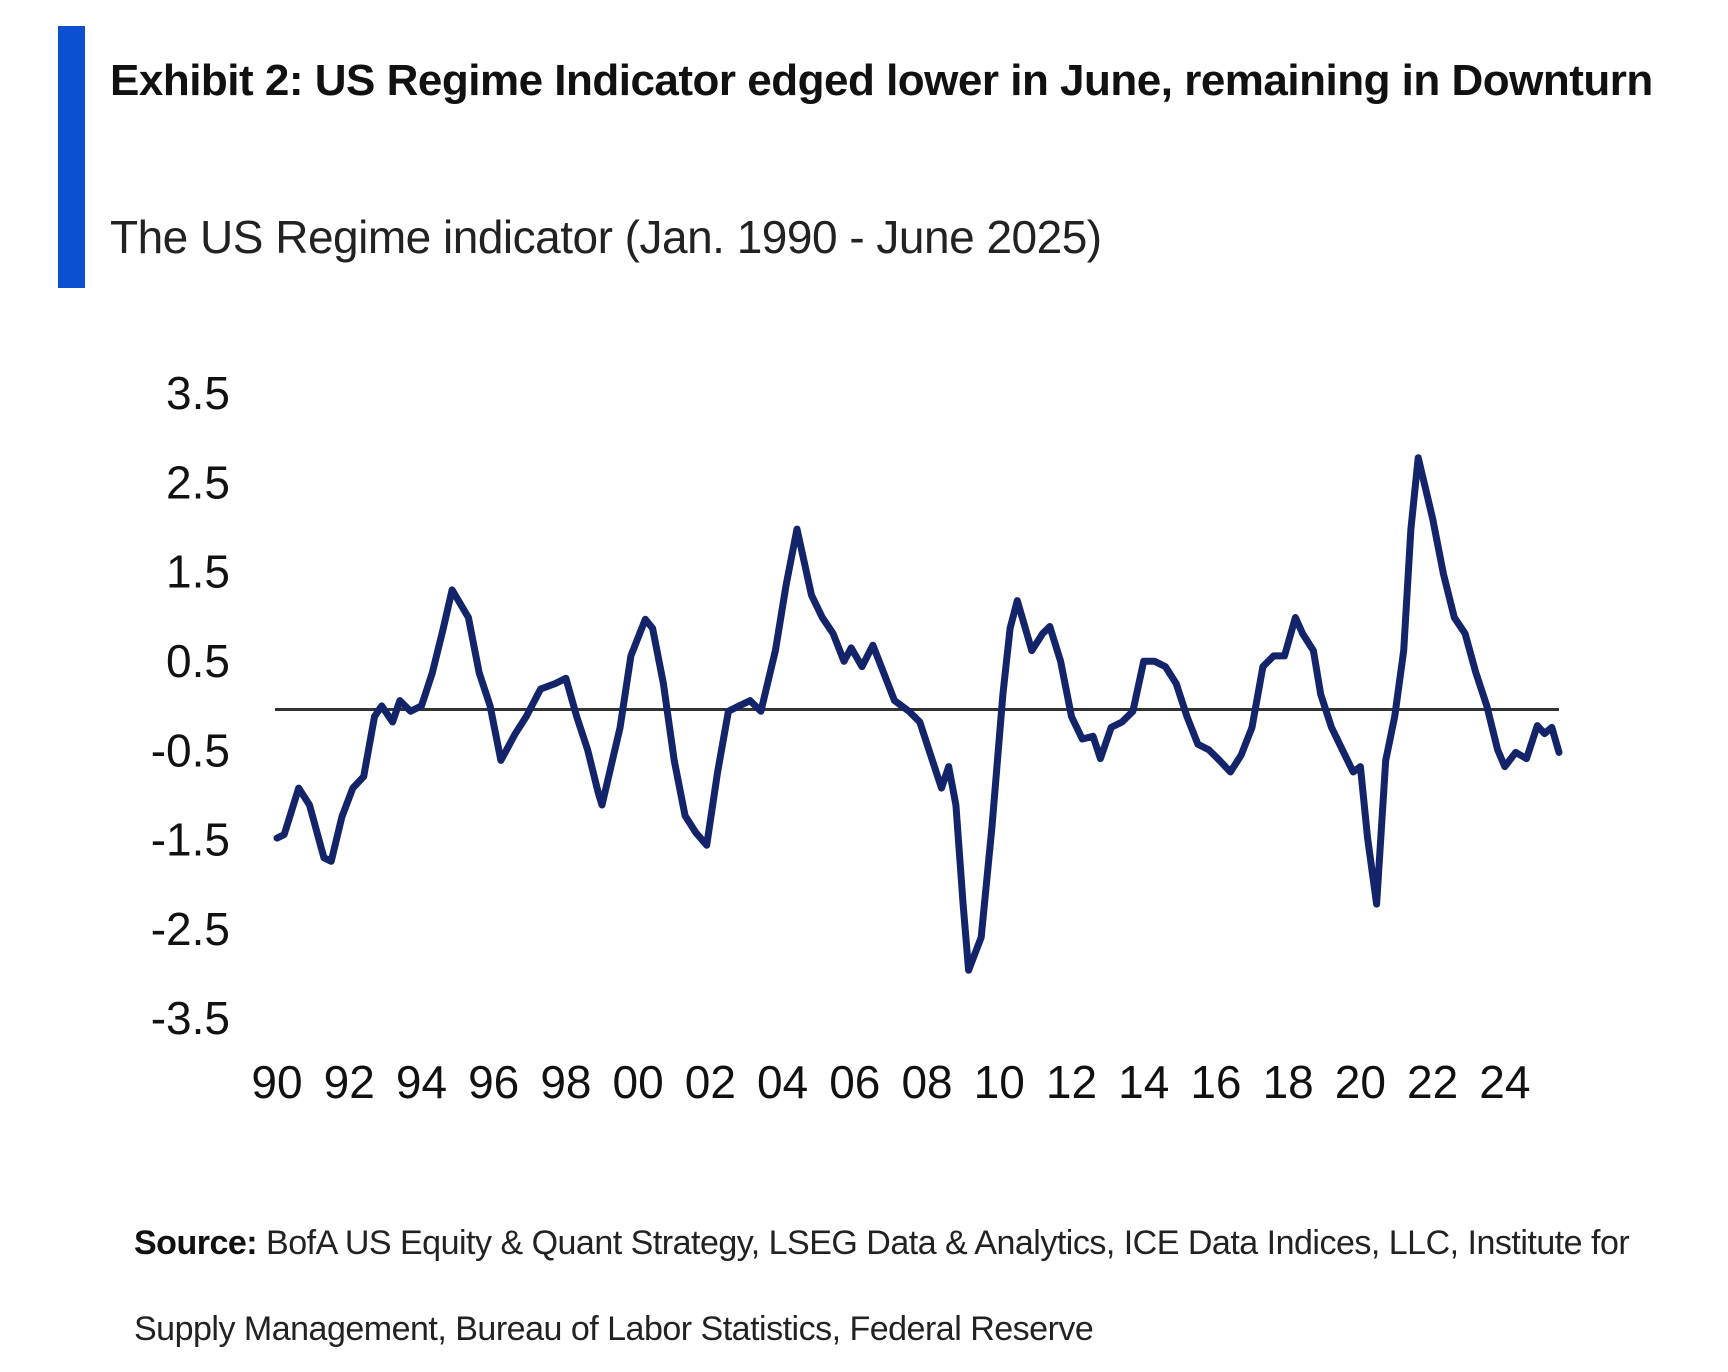 This screenshot has height=1372, width=1728. What do you see at coordinates (198, 482) in the screenshot?
I see `y-tick-label: 2.5` at bounding box center [198, 482].